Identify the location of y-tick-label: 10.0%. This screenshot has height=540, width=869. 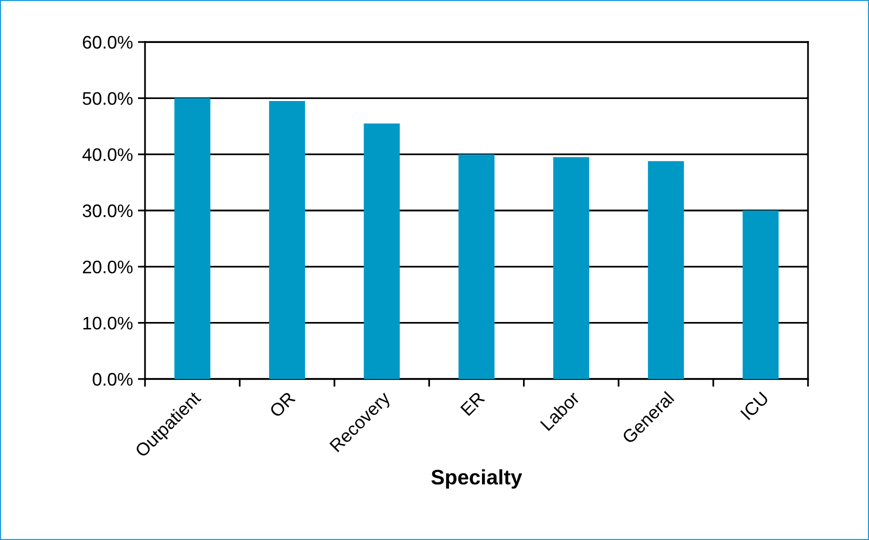
(108, 323).